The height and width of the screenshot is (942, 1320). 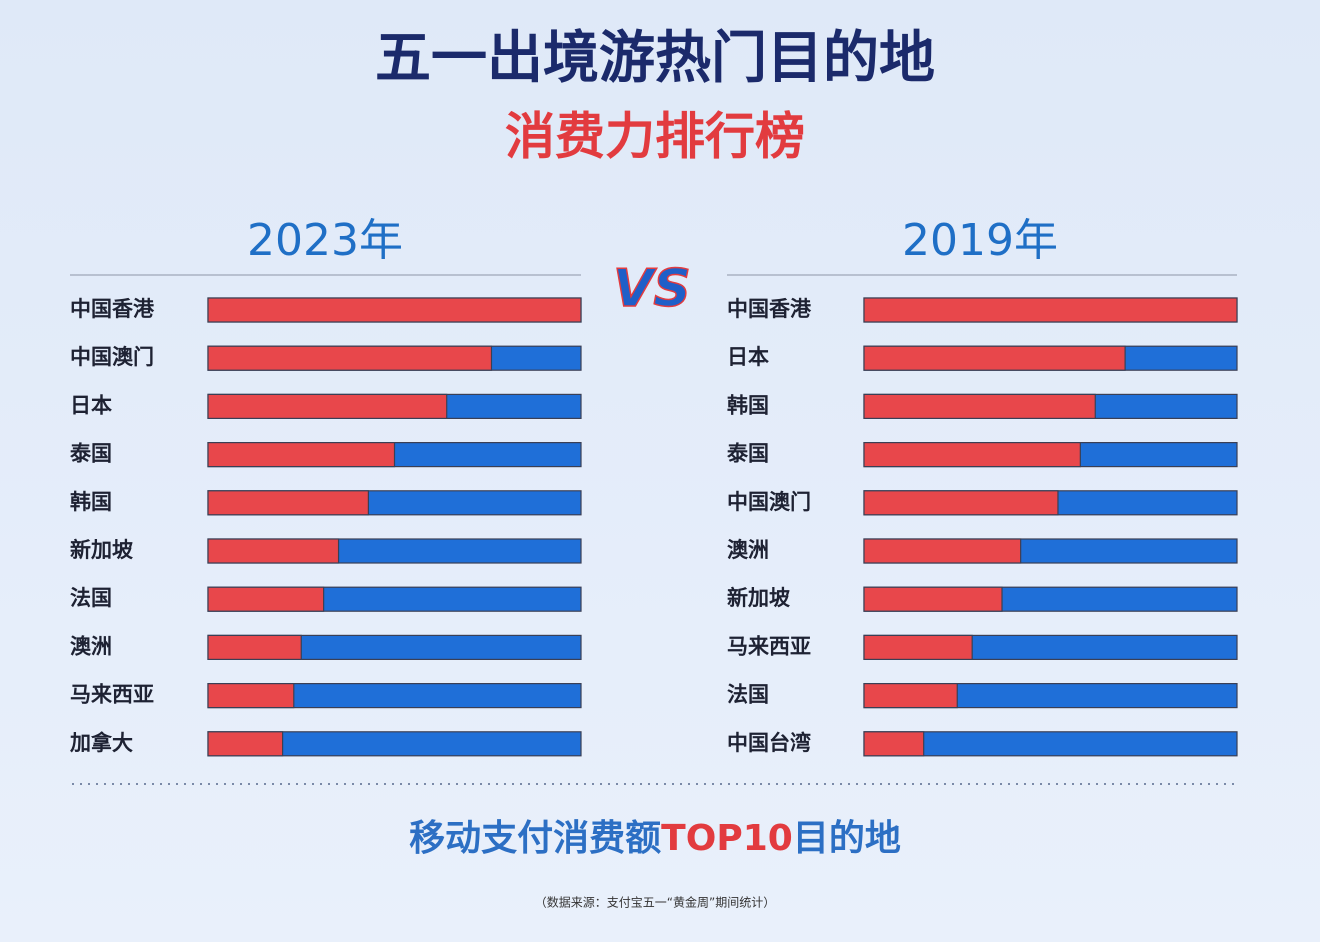 What do you see at coordinates (980, 240) in the screenshot?
I see `panel-title: 2019年` at bounding box center [980, 240].